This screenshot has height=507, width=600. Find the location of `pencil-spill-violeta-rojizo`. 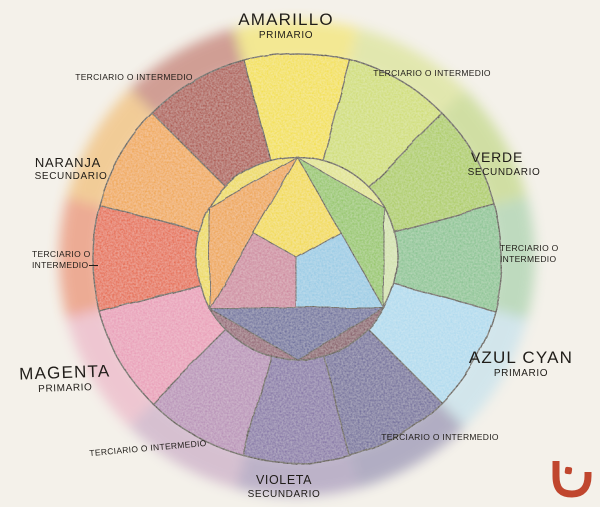

pencil-spill-violeta-rojizo is located at coordinates (187, 442).